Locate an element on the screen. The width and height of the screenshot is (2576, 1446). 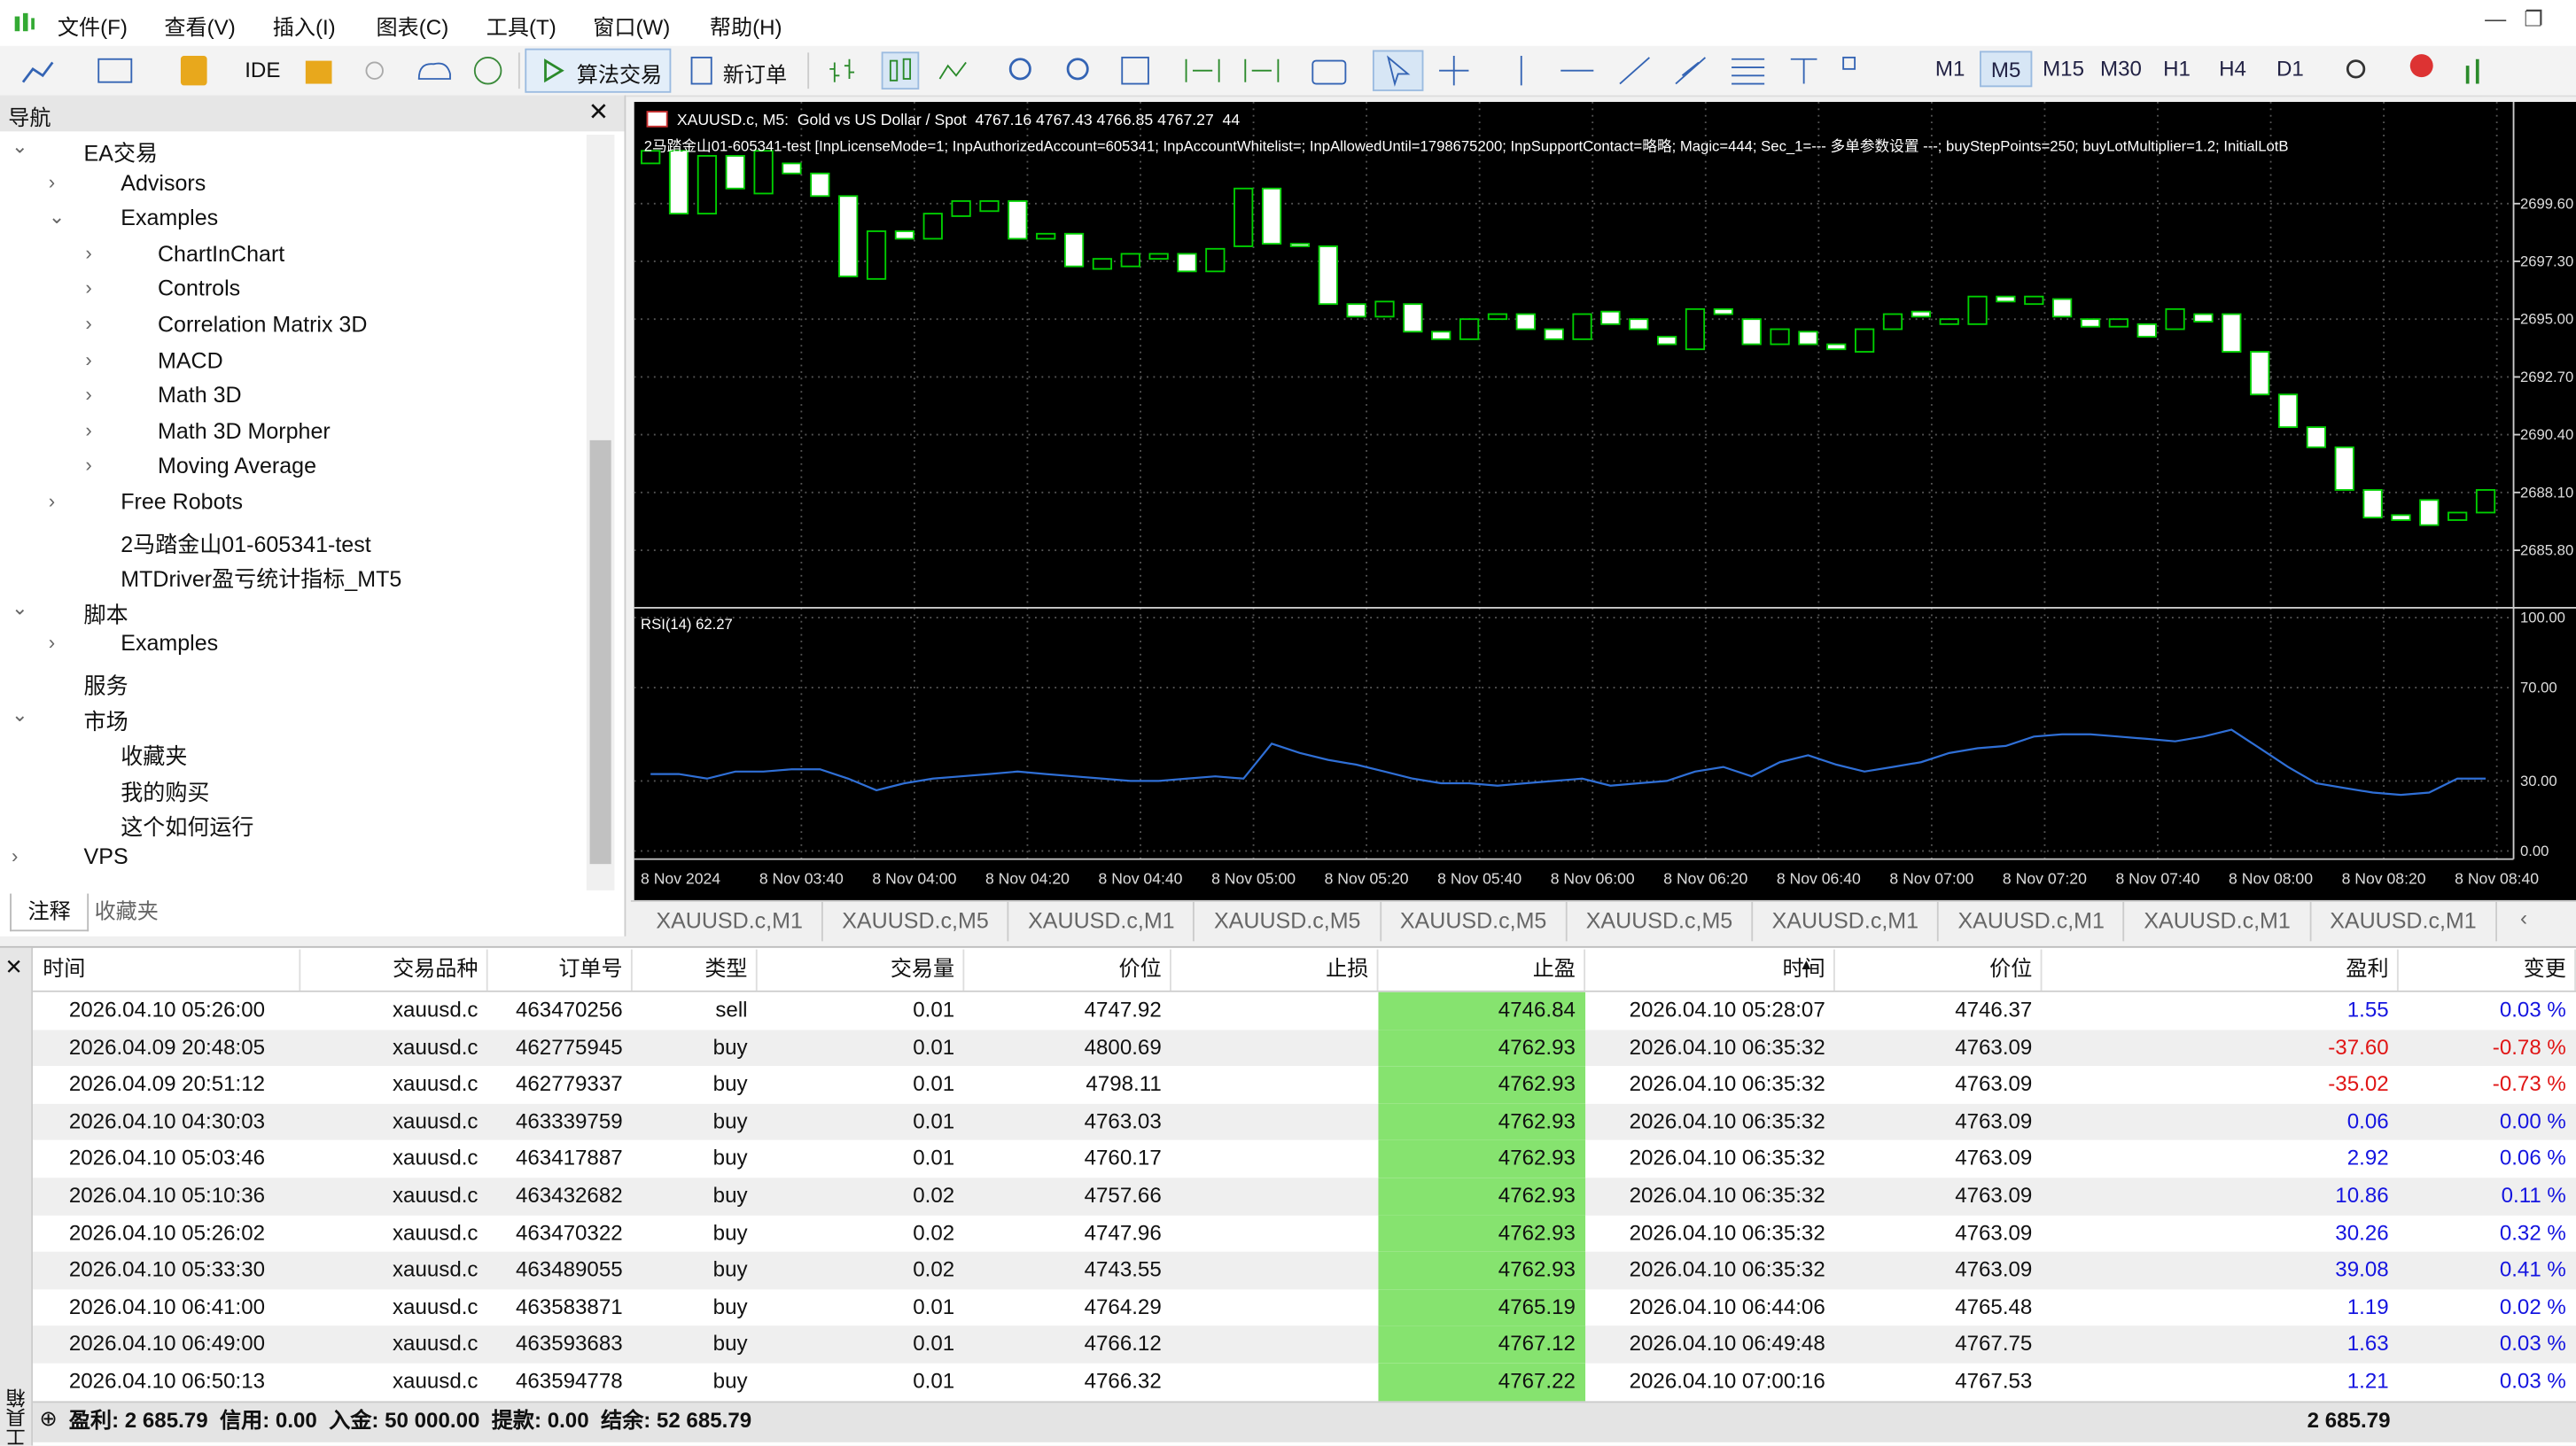
icon-text is located at coordinates (1804, 71).